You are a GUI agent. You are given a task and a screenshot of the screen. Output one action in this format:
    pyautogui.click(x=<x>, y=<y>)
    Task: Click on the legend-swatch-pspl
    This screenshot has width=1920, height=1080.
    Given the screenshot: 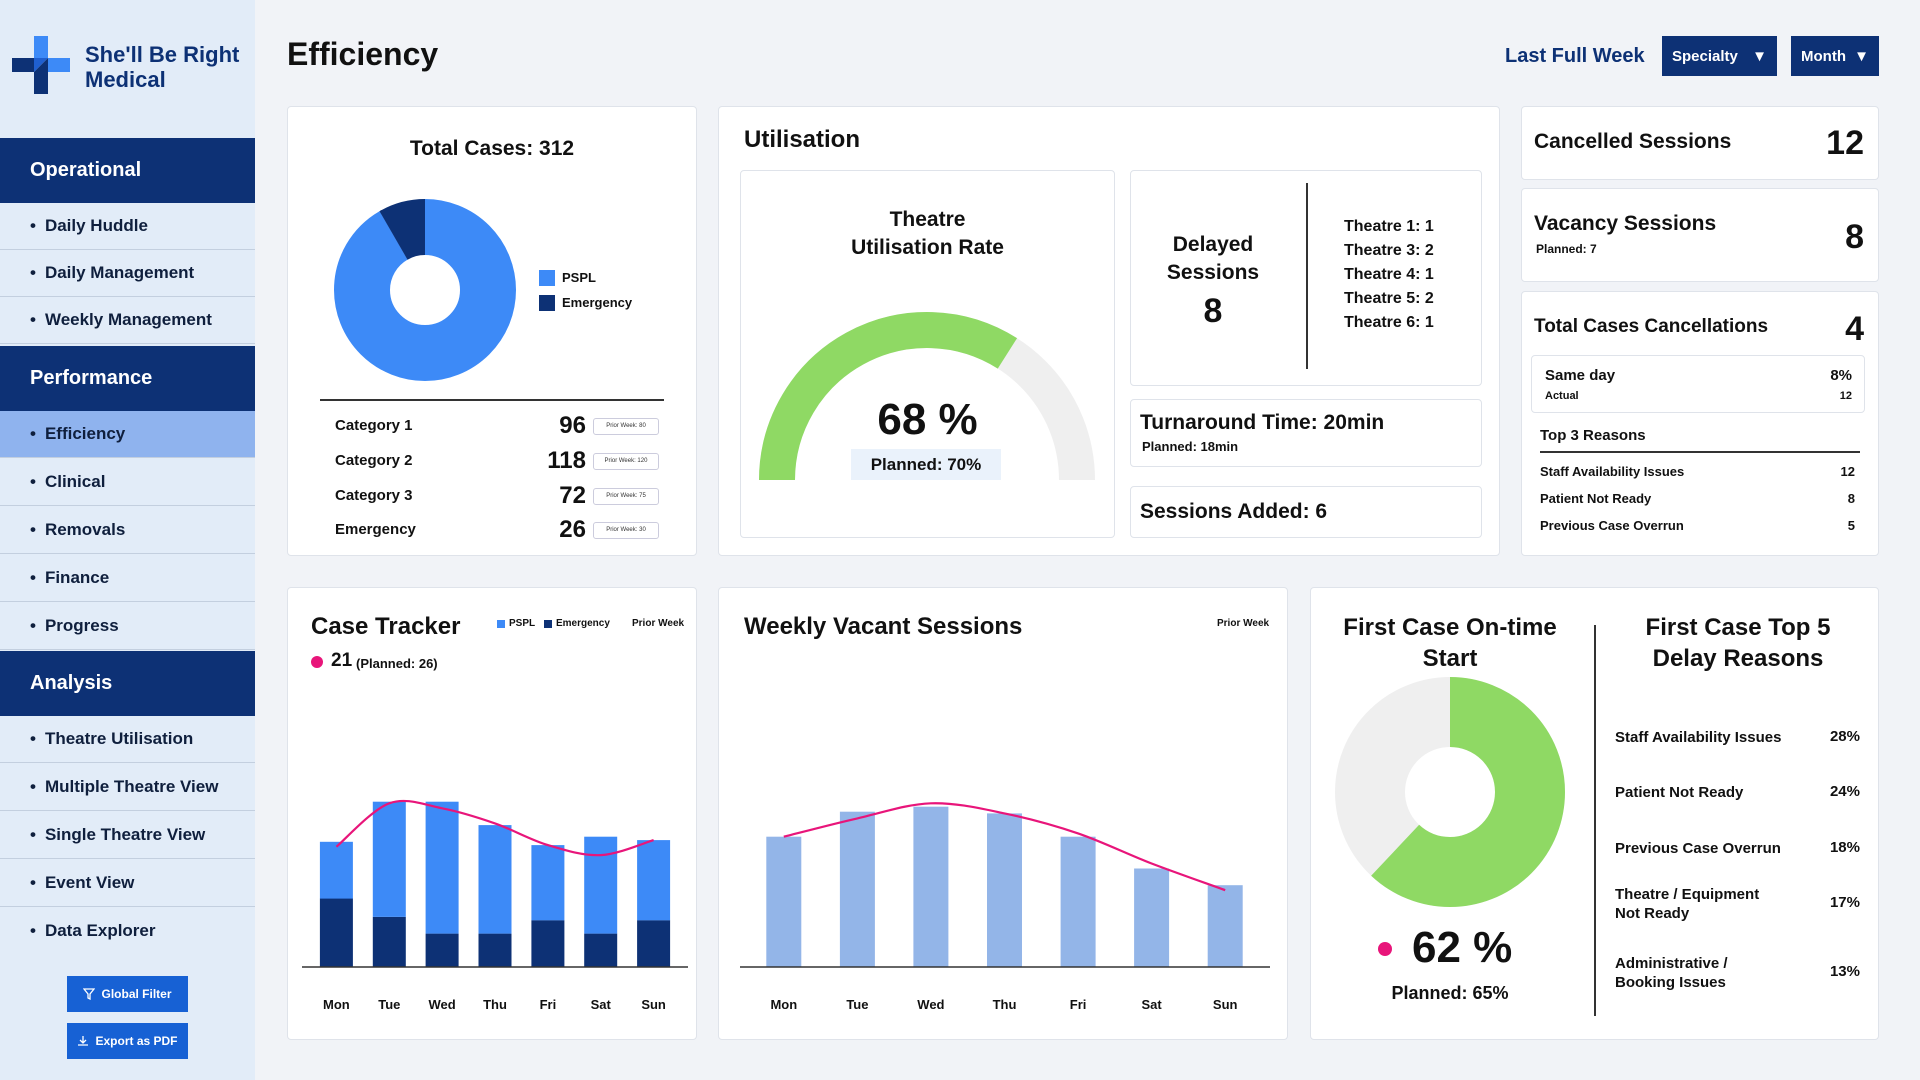 What is the action you would take?
    pyautogui.click(x=547, y=278)
    